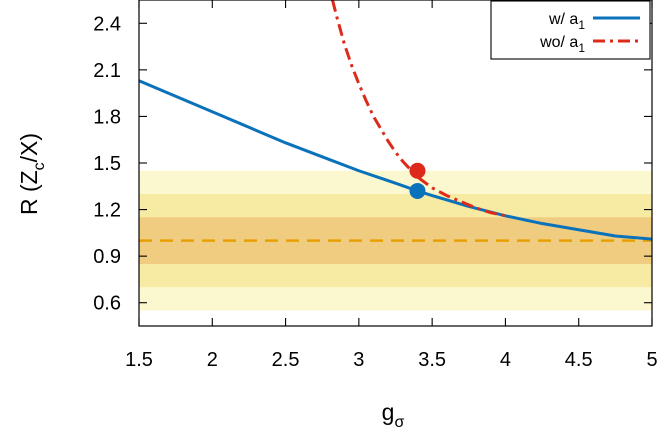 Image resolution: width=660 pixels, height=434 pixels. I want to click on legend-label-1: w/ a1, so click(566, 21).